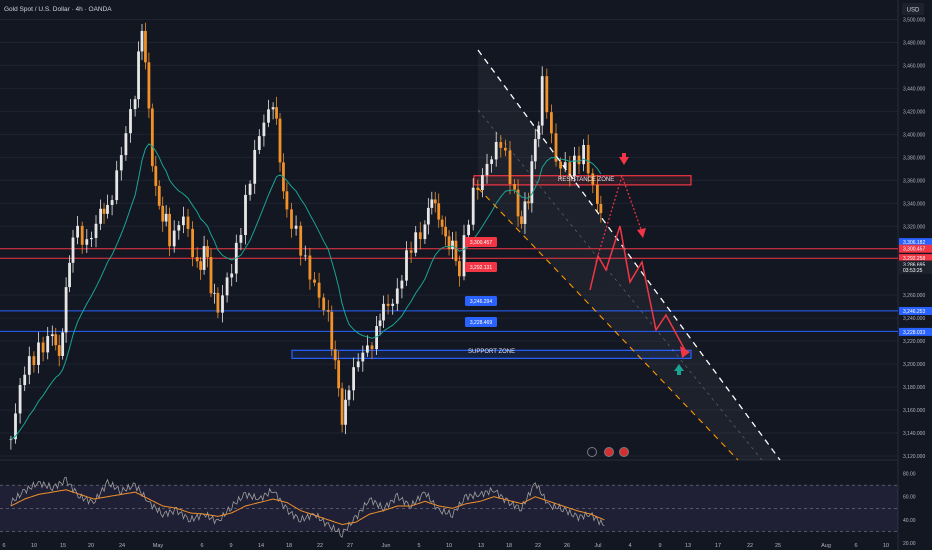  What do you see at coordinates (481, 323) in the screenshot?
I see `support-level-value: 3,228.469` at bounding box center [481, 323].